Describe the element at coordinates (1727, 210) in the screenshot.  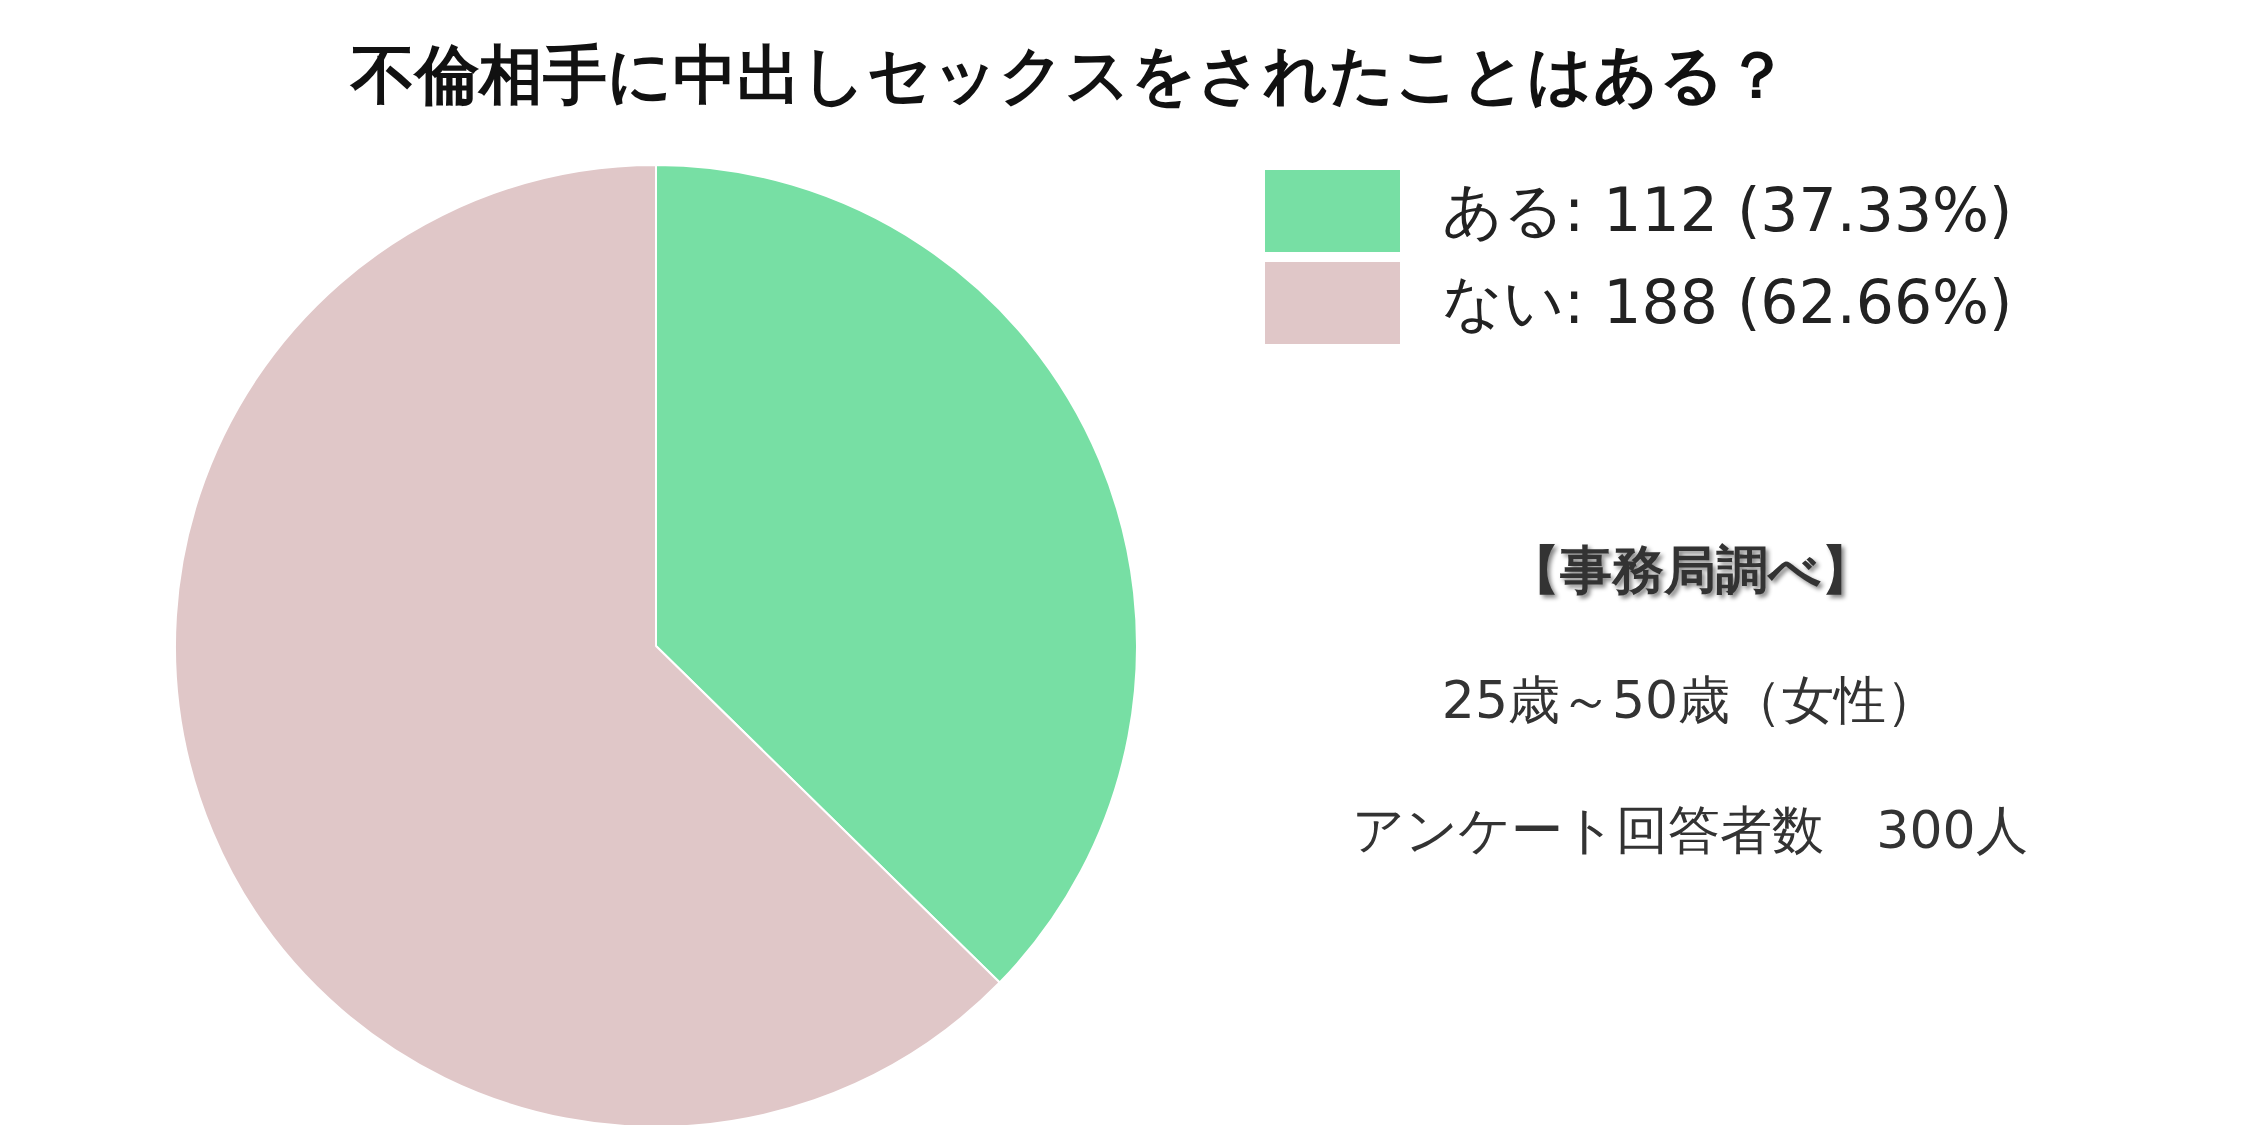
I see `legend-label: ある: 112 (37.33%)` at that location.